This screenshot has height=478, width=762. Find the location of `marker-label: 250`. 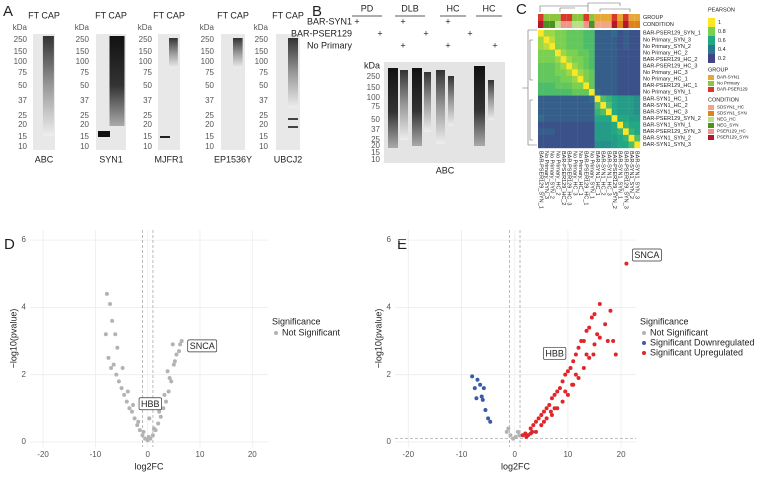

marker-label: 250 is located at coordinates (208, 39).